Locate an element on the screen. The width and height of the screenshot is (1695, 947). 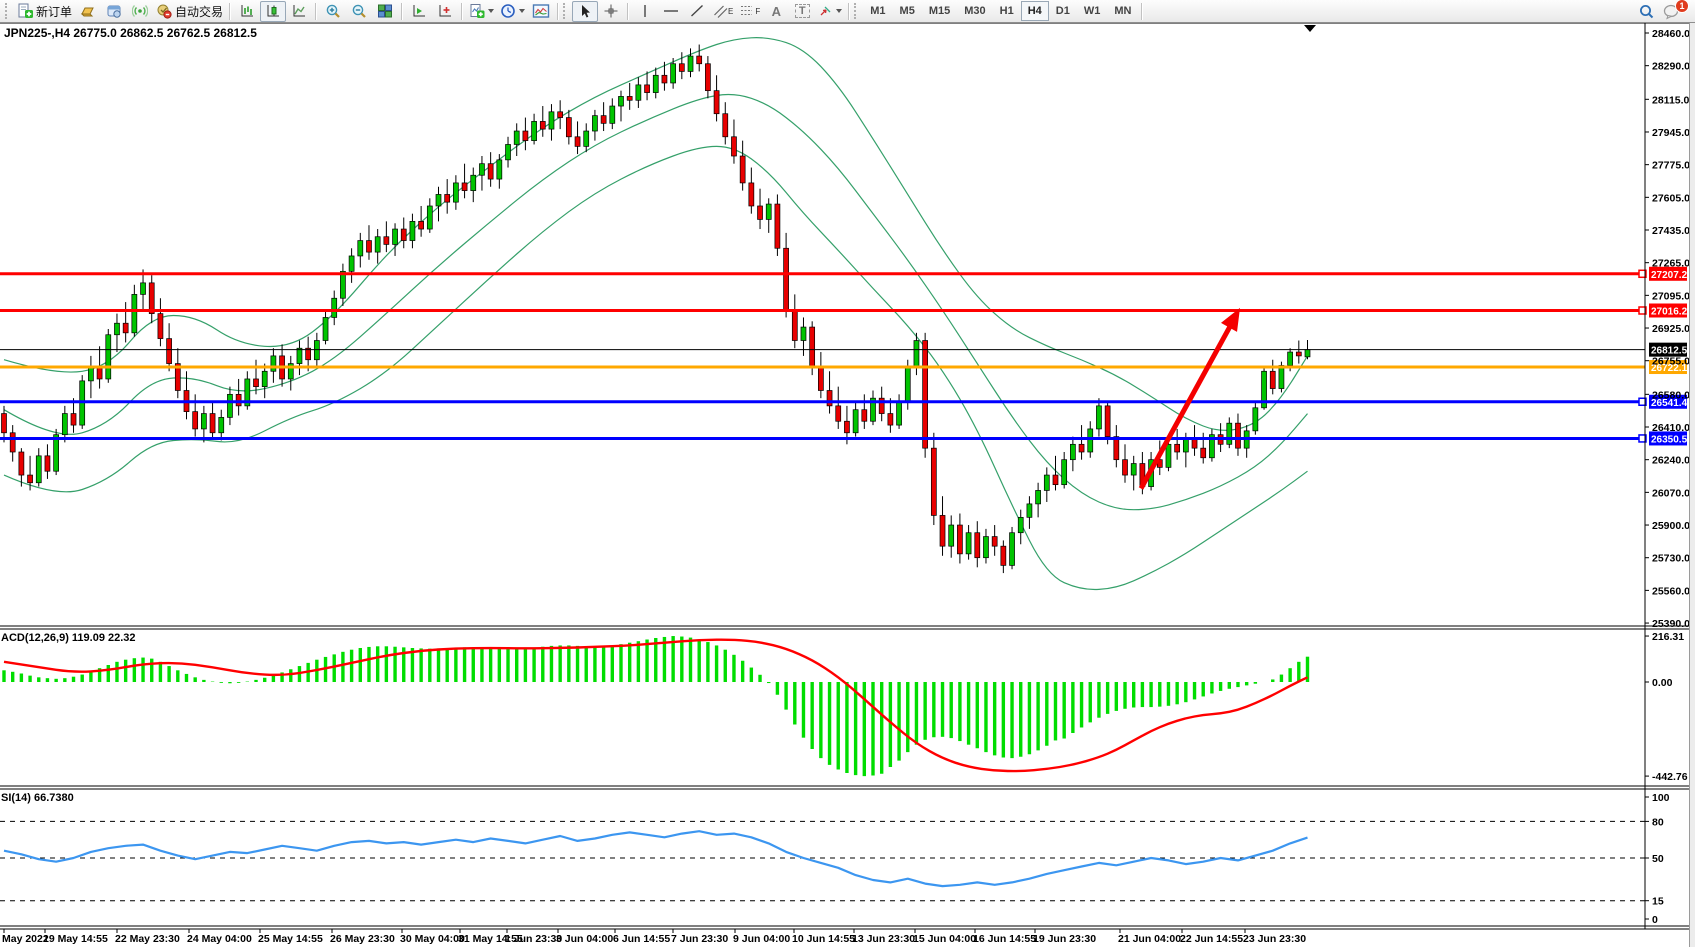
zoom-in-button is located at coordinates (333, 11).